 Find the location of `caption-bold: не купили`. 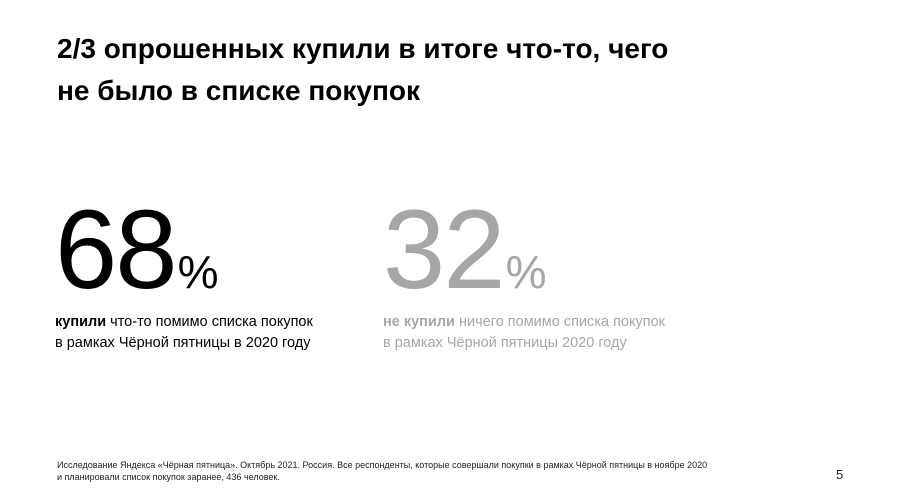

caption-bold: не купили is located at coordinates (419, 322).